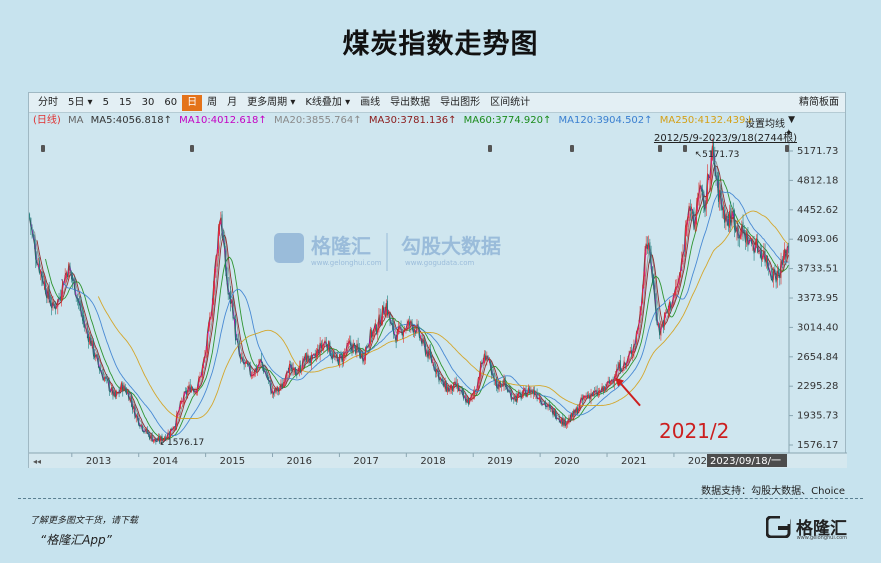 This screenshot has height=563, width=881. What do you see at coordinates (460, 102) in the screenshot?
I see `toolbar-item-13: 导出图形` at bounding box center [460, 102].